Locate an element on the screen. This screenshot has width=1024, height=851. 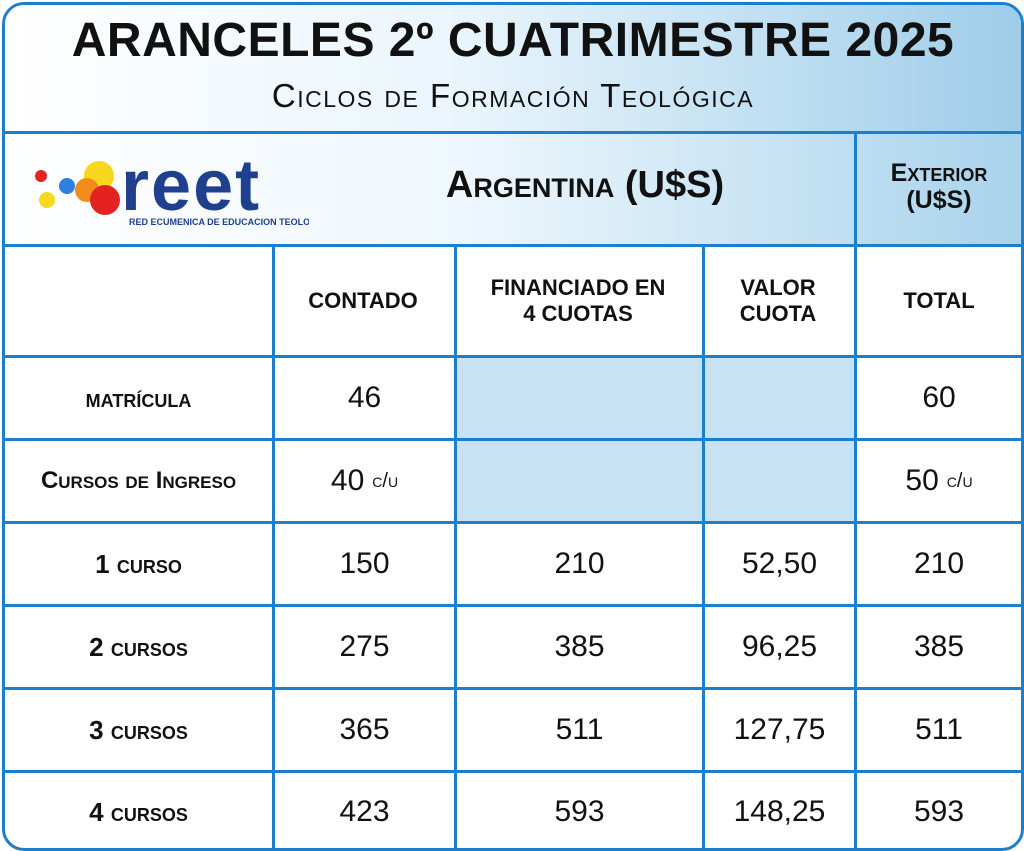
cell-financiado: 593 is located at coordinates (579, 811).